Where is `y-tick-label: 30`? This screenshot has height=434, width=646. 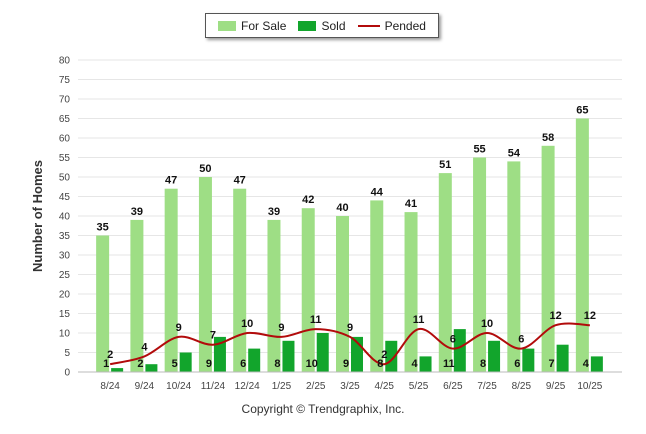 y-tick-label: 30 is located at coordinates (65, 256).